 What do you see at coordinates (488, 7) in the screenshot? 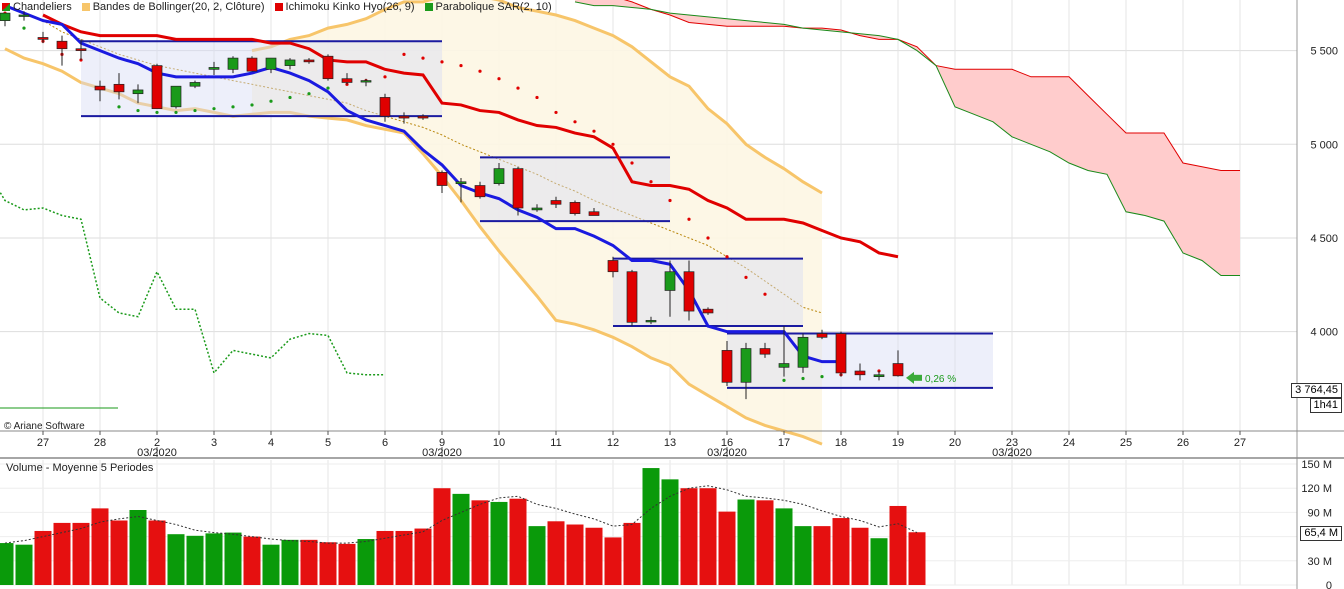
I see `legend-item-sar: Parabolique SAR(2, 10)` at bounding box center [488, 7].